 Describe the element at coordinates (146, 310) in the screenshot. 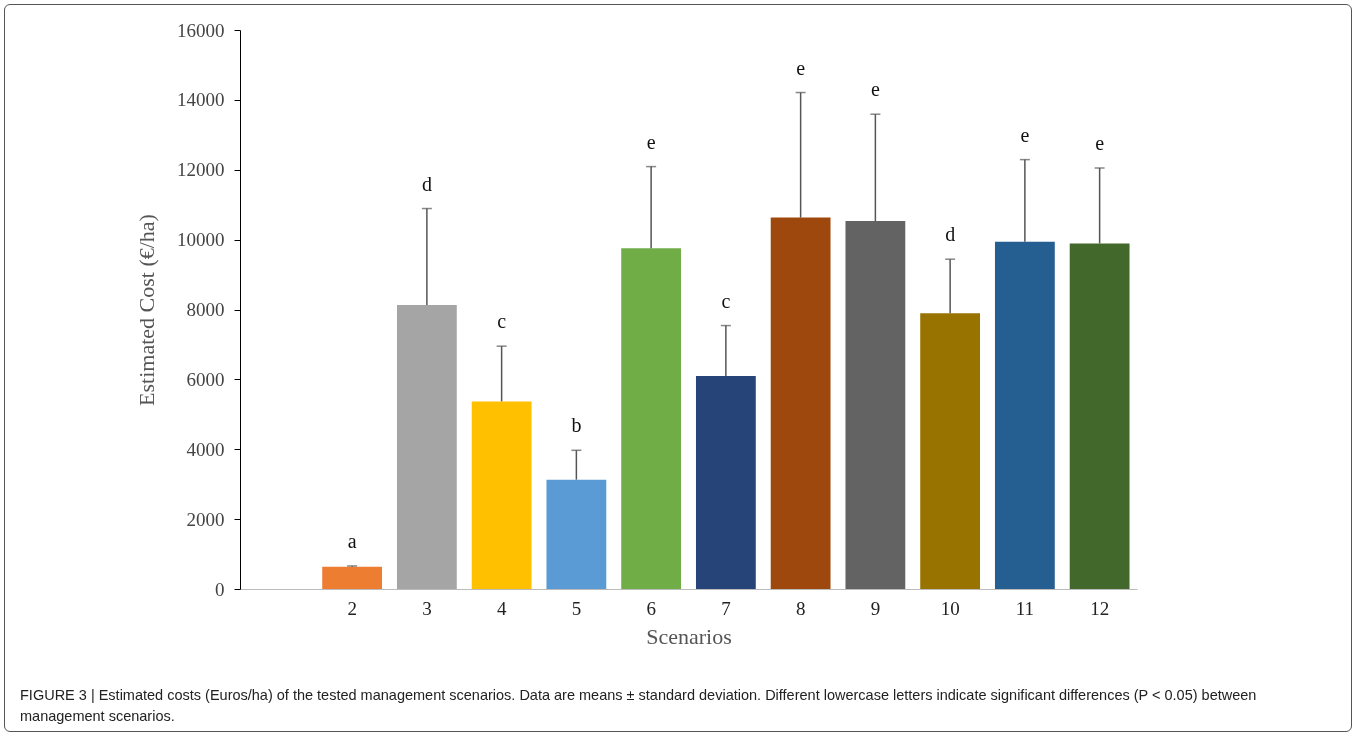

I see `y-axis-title: Estimated Cost (€/ha)` at that location.